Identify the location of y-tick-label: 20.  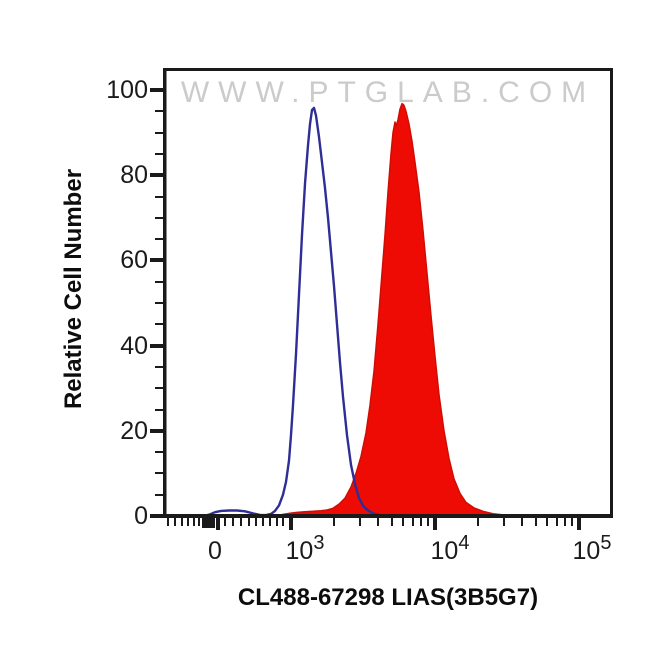
(134, 430).